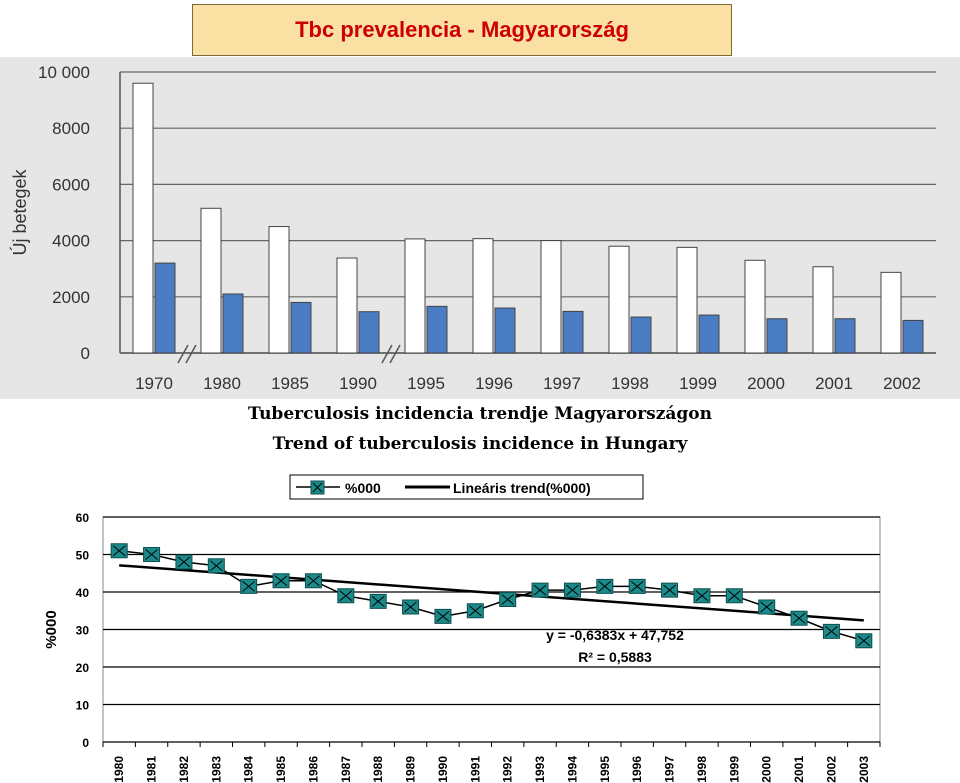 The height and width of the screenshot is (783, 960). I want to click on chart2-r2-annotation: R² = 0,5883, so click(615, 657).